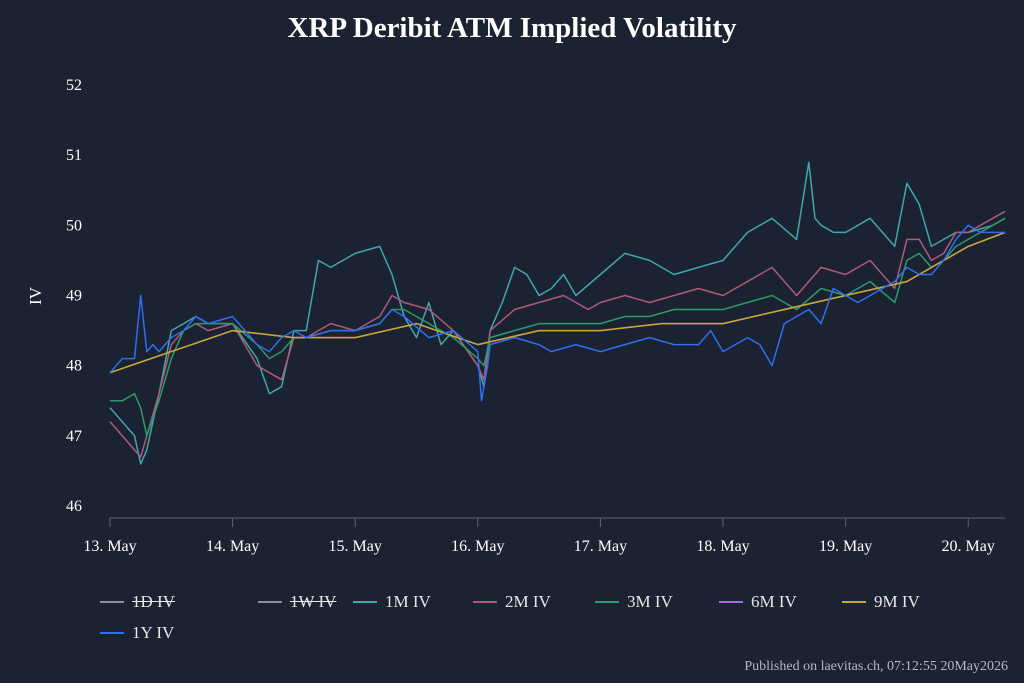 This screenshot has width=1024, height=683. What do you see at coordinates (968, 546) in the screenshot?
I see `x-tick-label: 20. May` at bounding box center [968, 546].